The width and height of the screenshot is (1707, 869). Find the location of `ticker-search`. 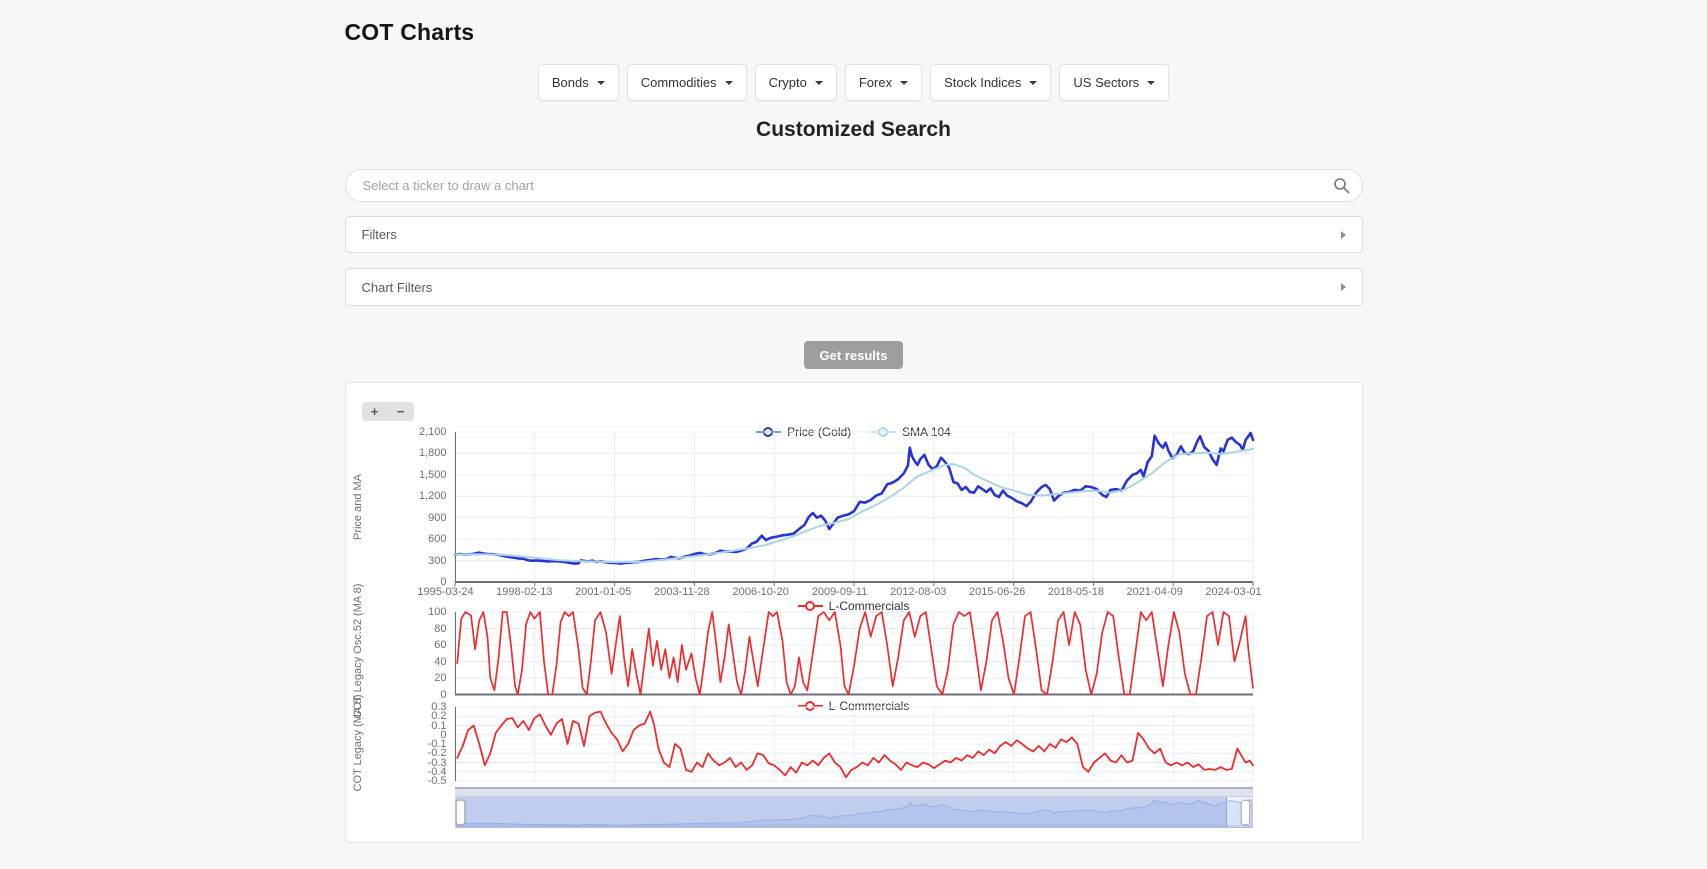

ticker-search is located at coordinates (853, 185).